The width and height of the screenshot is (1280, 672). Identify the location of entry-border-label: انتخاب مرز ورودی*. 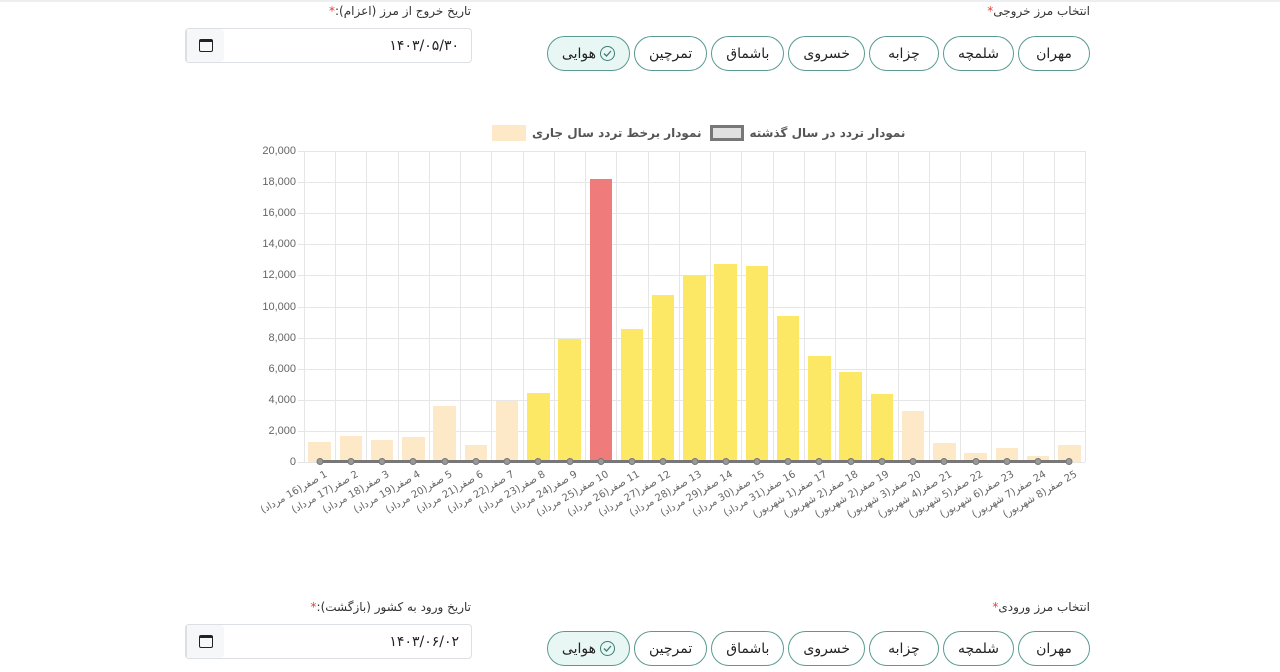
(1041, 607).